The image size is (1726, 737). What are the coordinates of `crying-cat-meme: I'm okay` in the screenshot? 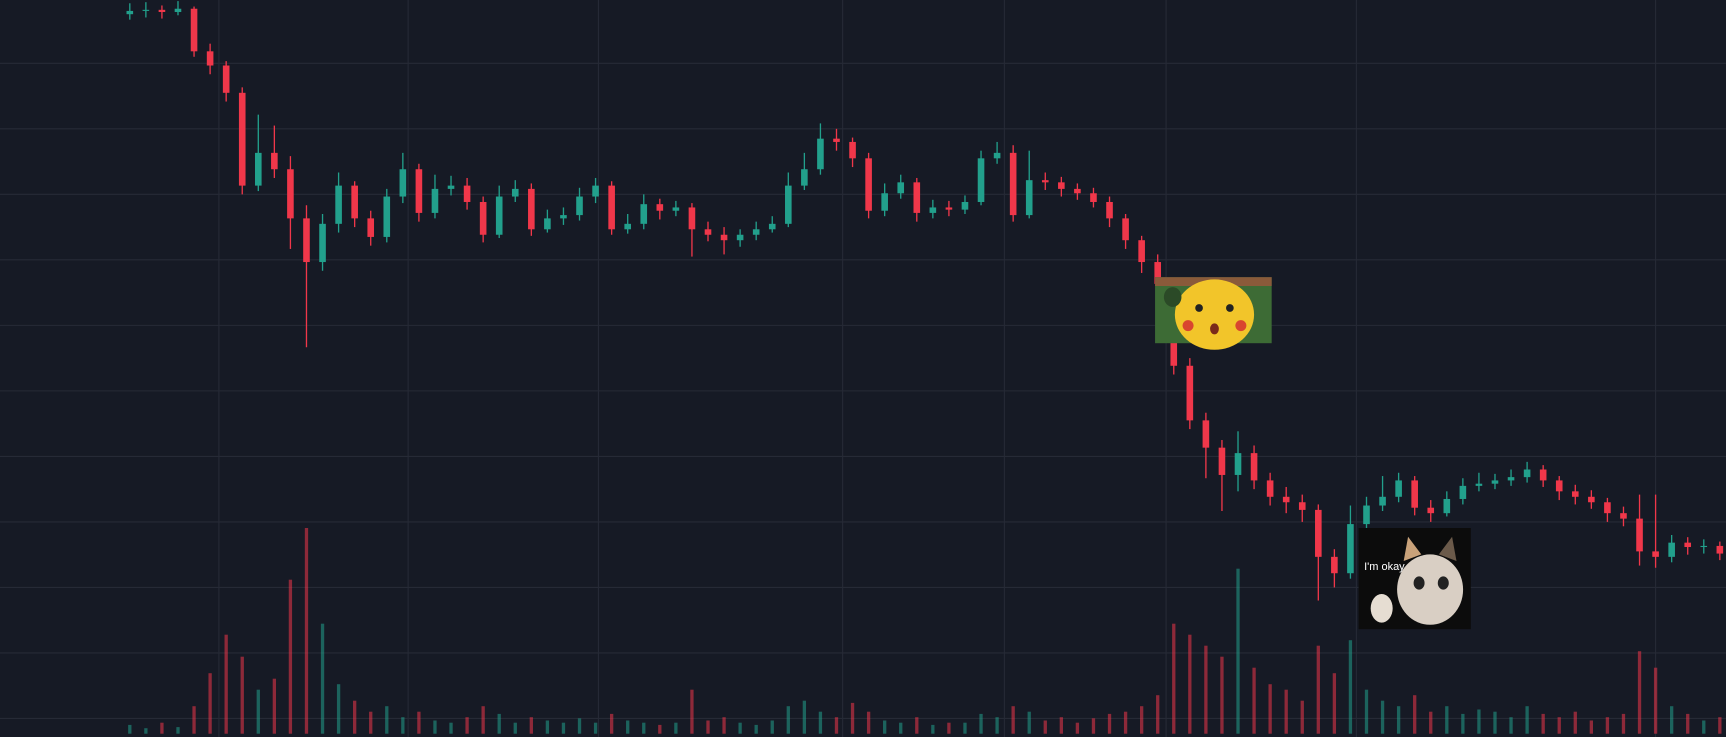 It's located at (1414, 579).